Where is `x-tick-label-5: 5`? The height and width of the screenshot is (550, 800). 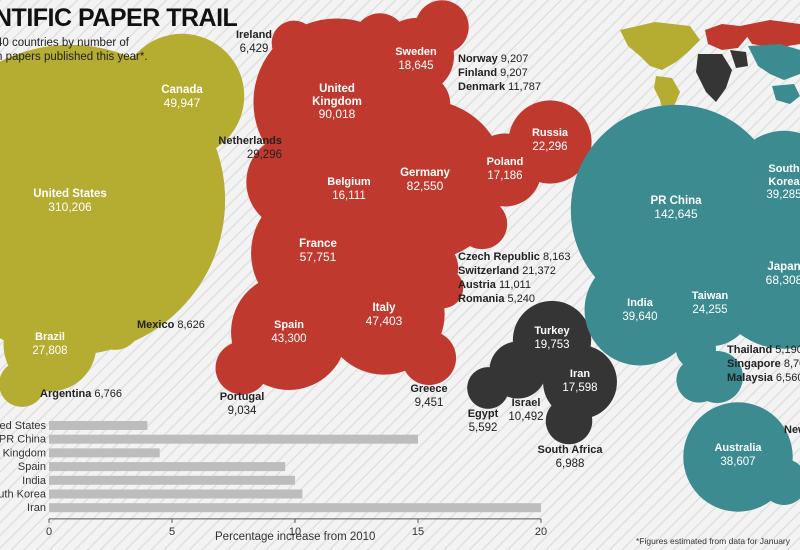 x-tick-label-5: 5 is located at coordinates (172, 532).